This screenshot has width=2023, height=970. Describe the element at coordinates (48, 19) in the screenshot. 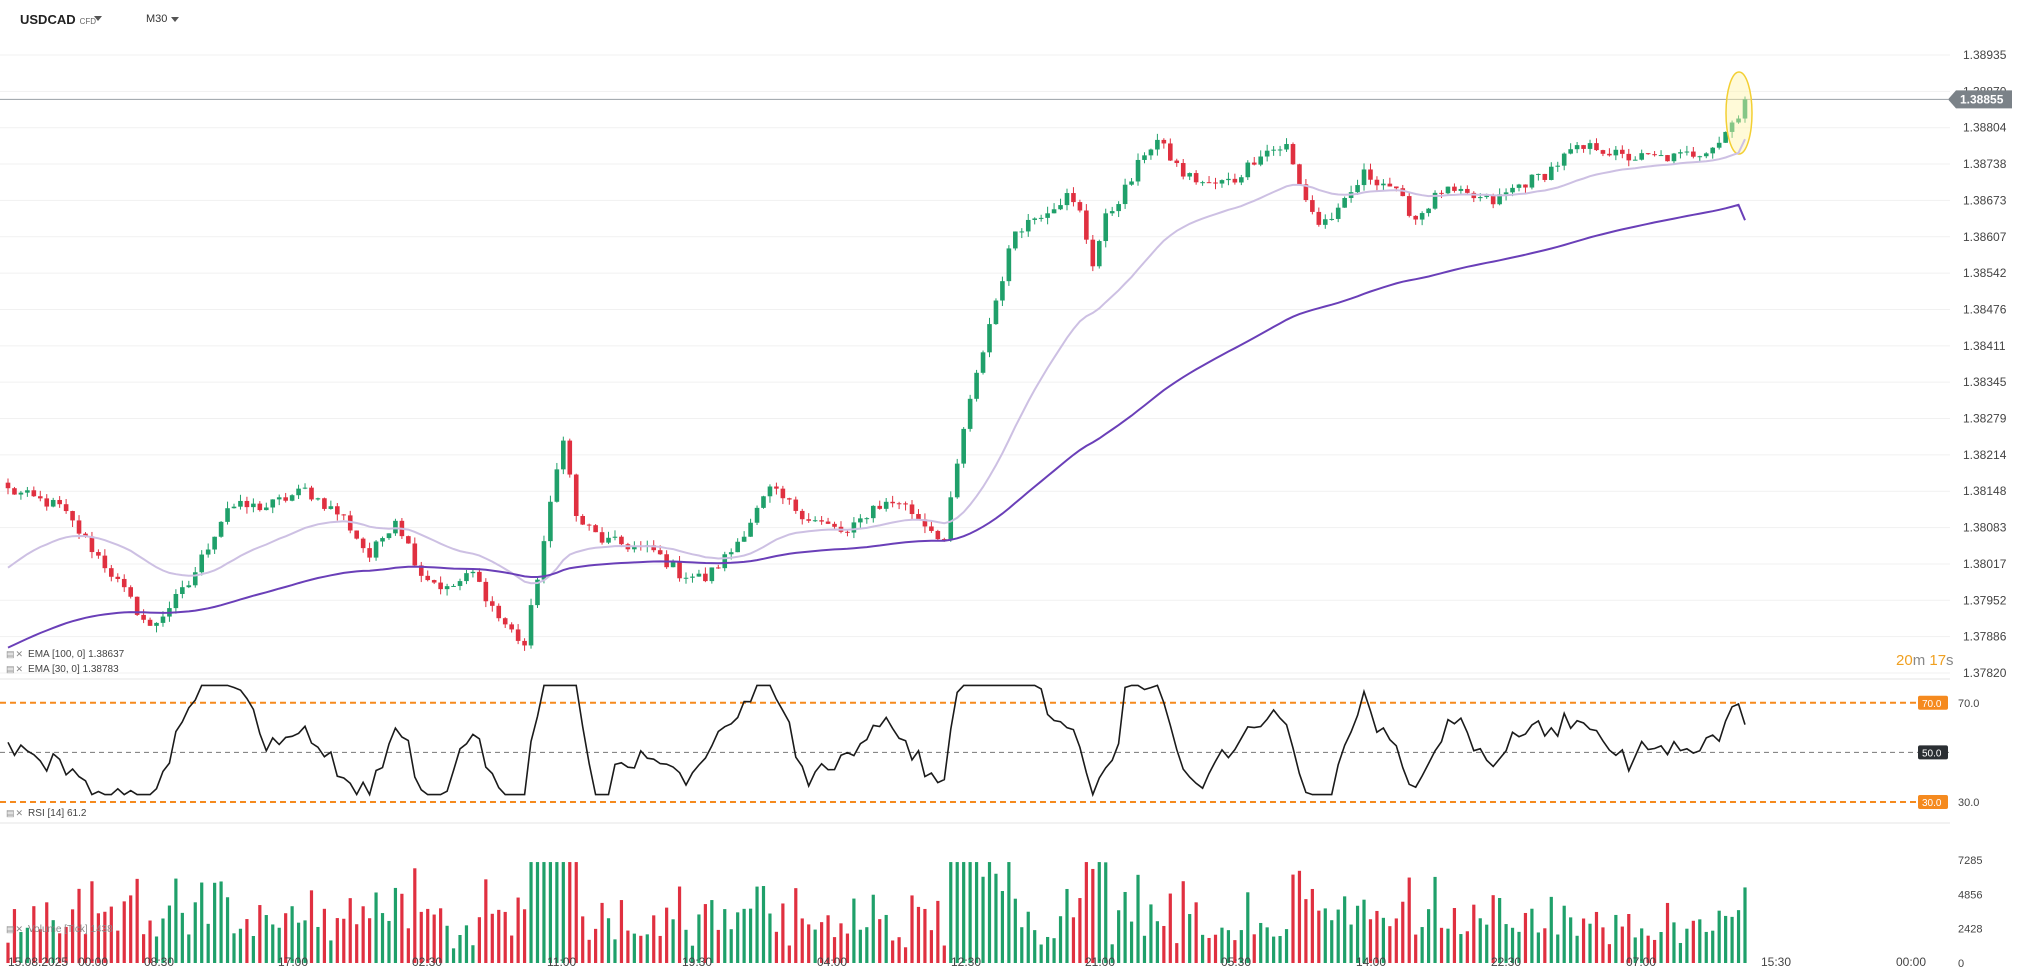

I see `symbol-name: USDCAD` at that location.